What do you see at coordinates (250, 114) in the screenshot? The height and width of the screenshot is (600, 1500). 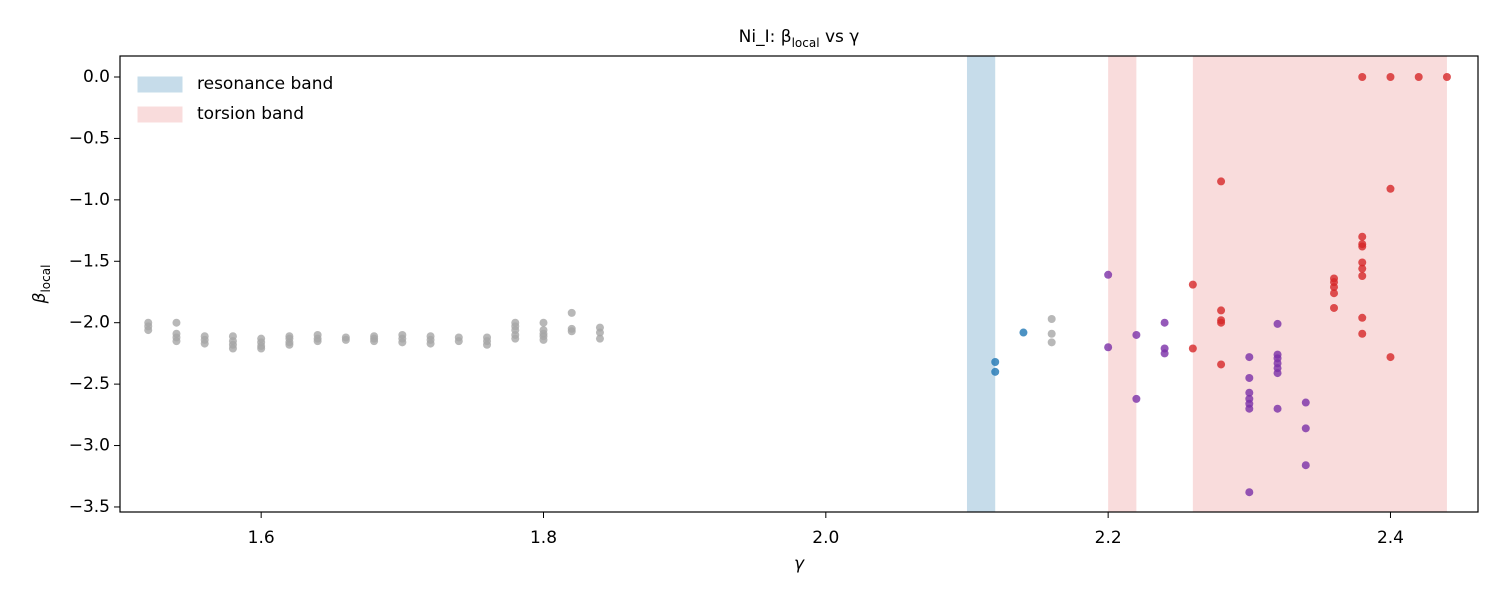 I see `legend-label: torsion band` at bounding box center [250, 114].